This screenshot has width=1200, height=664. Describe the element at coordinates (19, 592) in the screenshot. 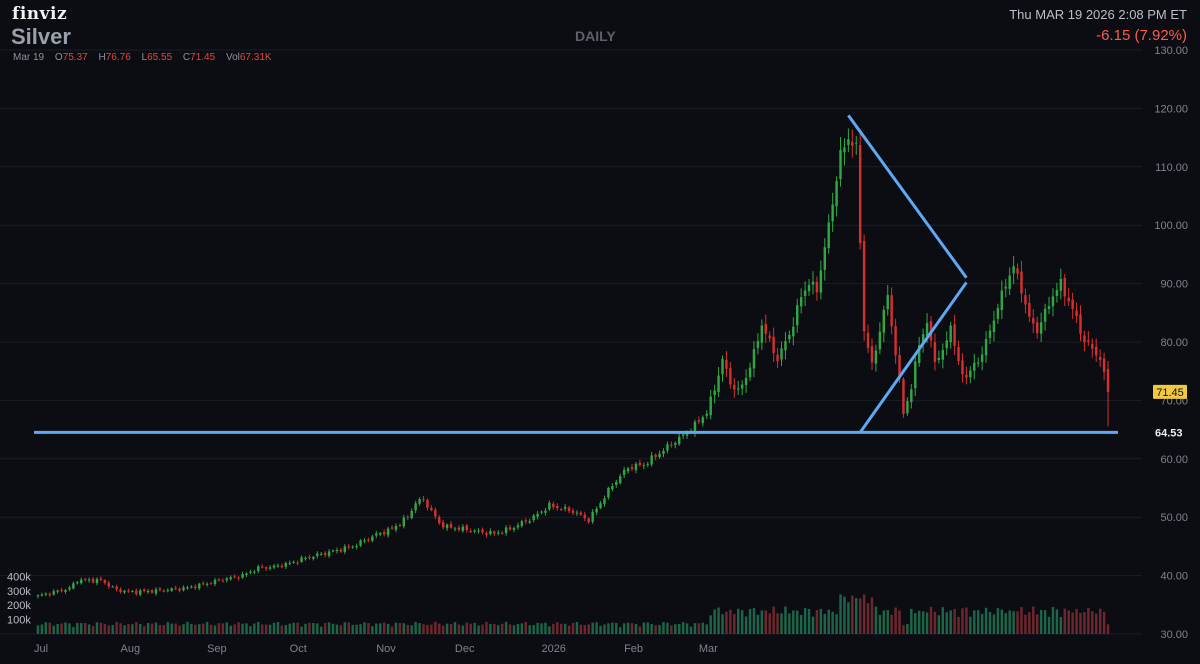

I see `volume-tick-label: 300k` at that location.